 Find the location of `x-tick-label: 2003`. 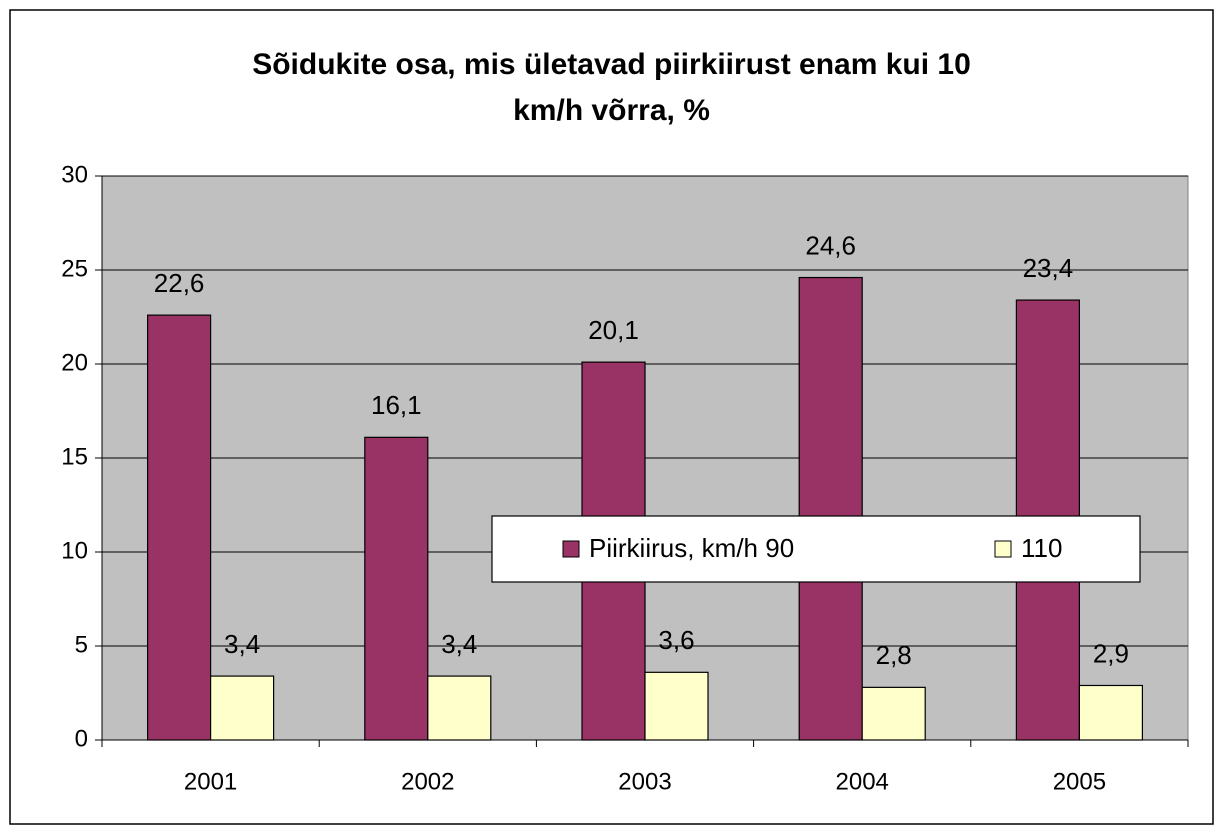

x-tick-label: 2003 is located at coordinates (644, 781).